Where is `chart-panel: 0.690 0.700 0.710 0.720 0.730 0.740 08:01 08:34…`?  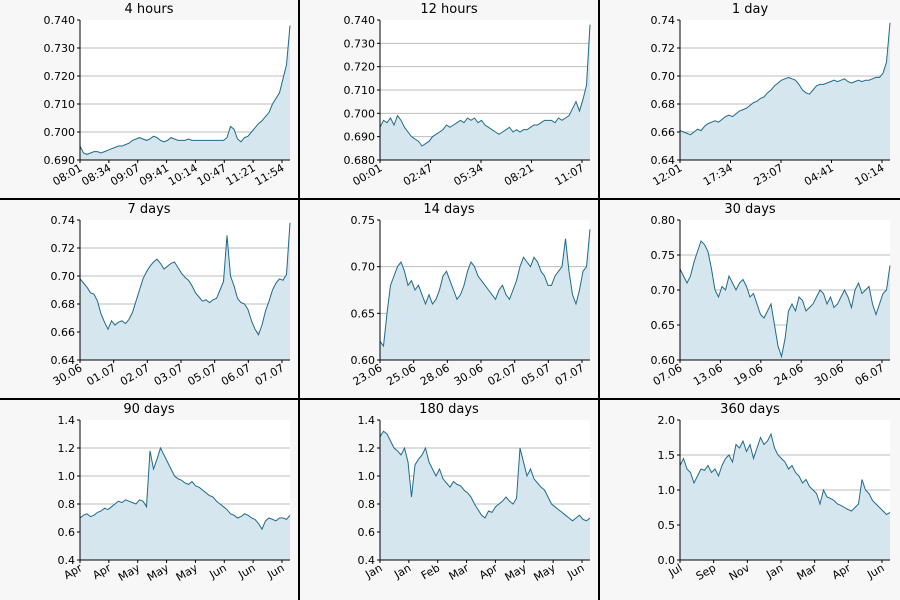
chart-panel: 0.690 0.700 0.710 0.720 0.730 0.740 08:01 08:34… is located at coordinates (150, 100).